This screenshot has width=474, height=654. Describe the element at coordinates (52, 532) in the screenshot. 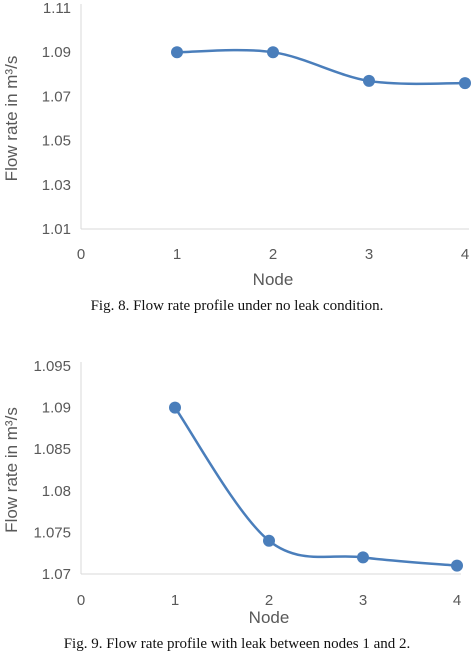

I see `y-tick-label: 1.075` at that location.